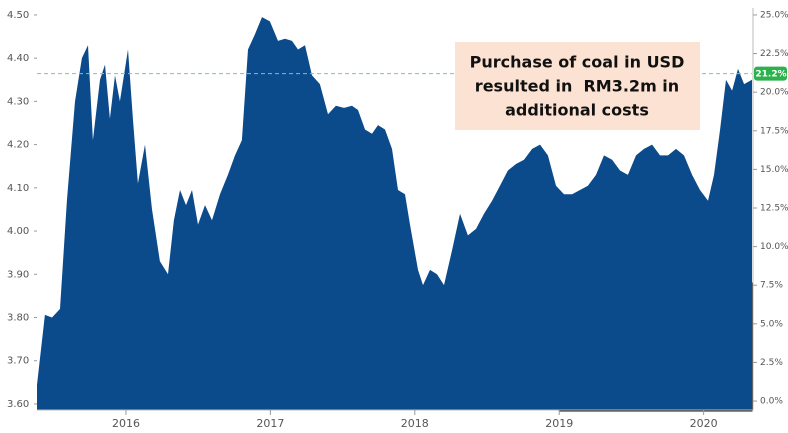 This screenshot has height=433, width=788. I want to click on y2-tick-label: 15.0%, so click(774, 170).